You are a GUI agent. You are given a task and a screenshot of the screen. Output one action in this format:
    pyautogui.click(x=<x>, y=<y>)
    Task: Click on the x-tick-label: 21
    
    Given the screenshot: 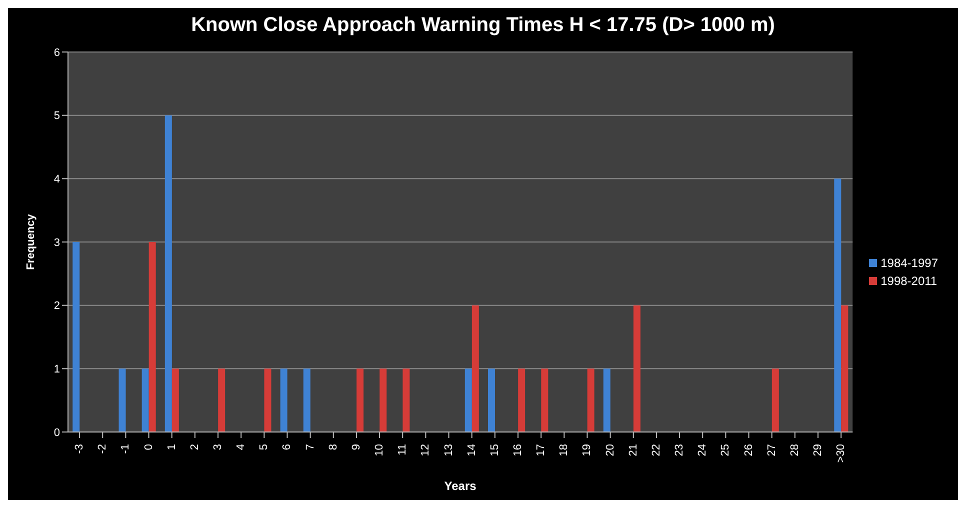 What is the action you would take?
    pyautogui.click(x=633, y=450)
    